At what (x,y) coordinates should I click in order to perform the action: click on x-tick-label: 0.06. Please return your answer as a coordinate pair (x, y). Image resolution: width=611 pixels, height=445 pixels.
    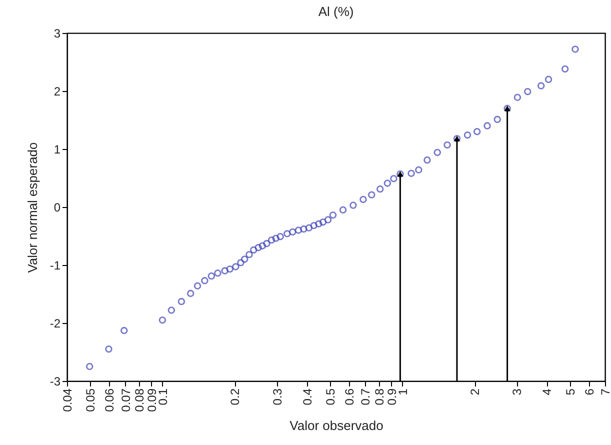
    Looking at the image, I should click on (109, 400).